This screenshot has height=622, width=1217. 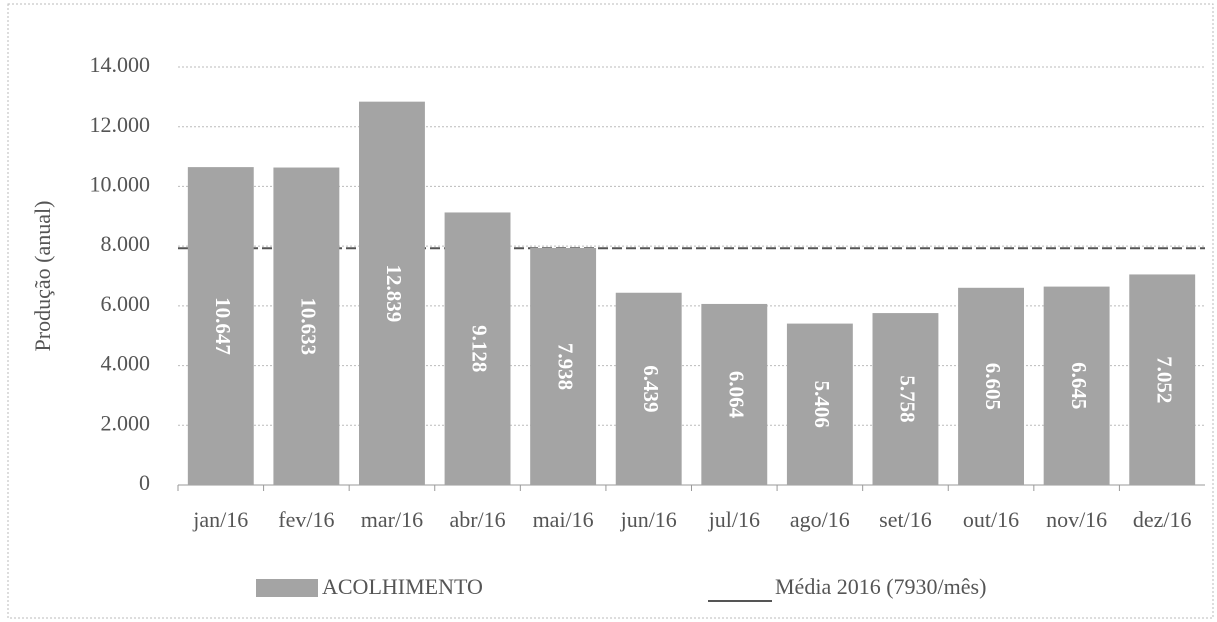 What do you see at coordinates (220, 519) in the screenshot?
I see `x-tick-label: jan/16` at bounding box center [220, 519].